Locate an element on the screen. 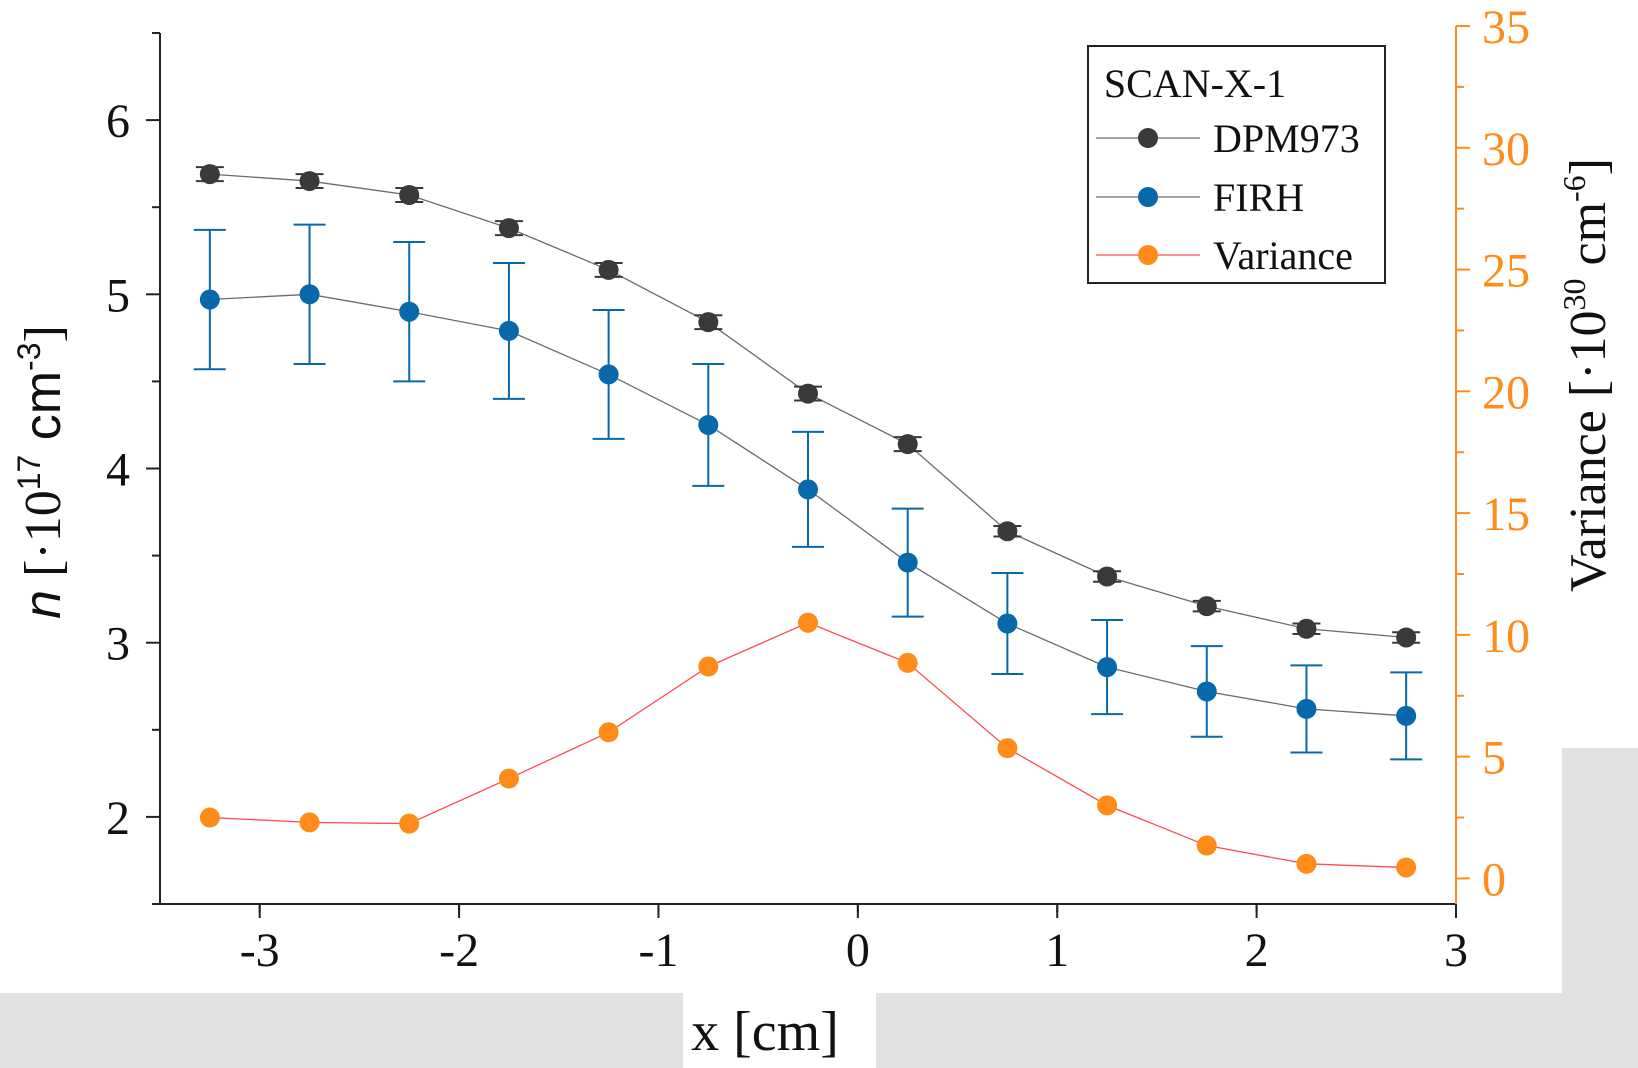 This screenshot has height=1068, width=1638. y-axis-label: n [·1017 cm-3] is located at coordinates (41, 472).